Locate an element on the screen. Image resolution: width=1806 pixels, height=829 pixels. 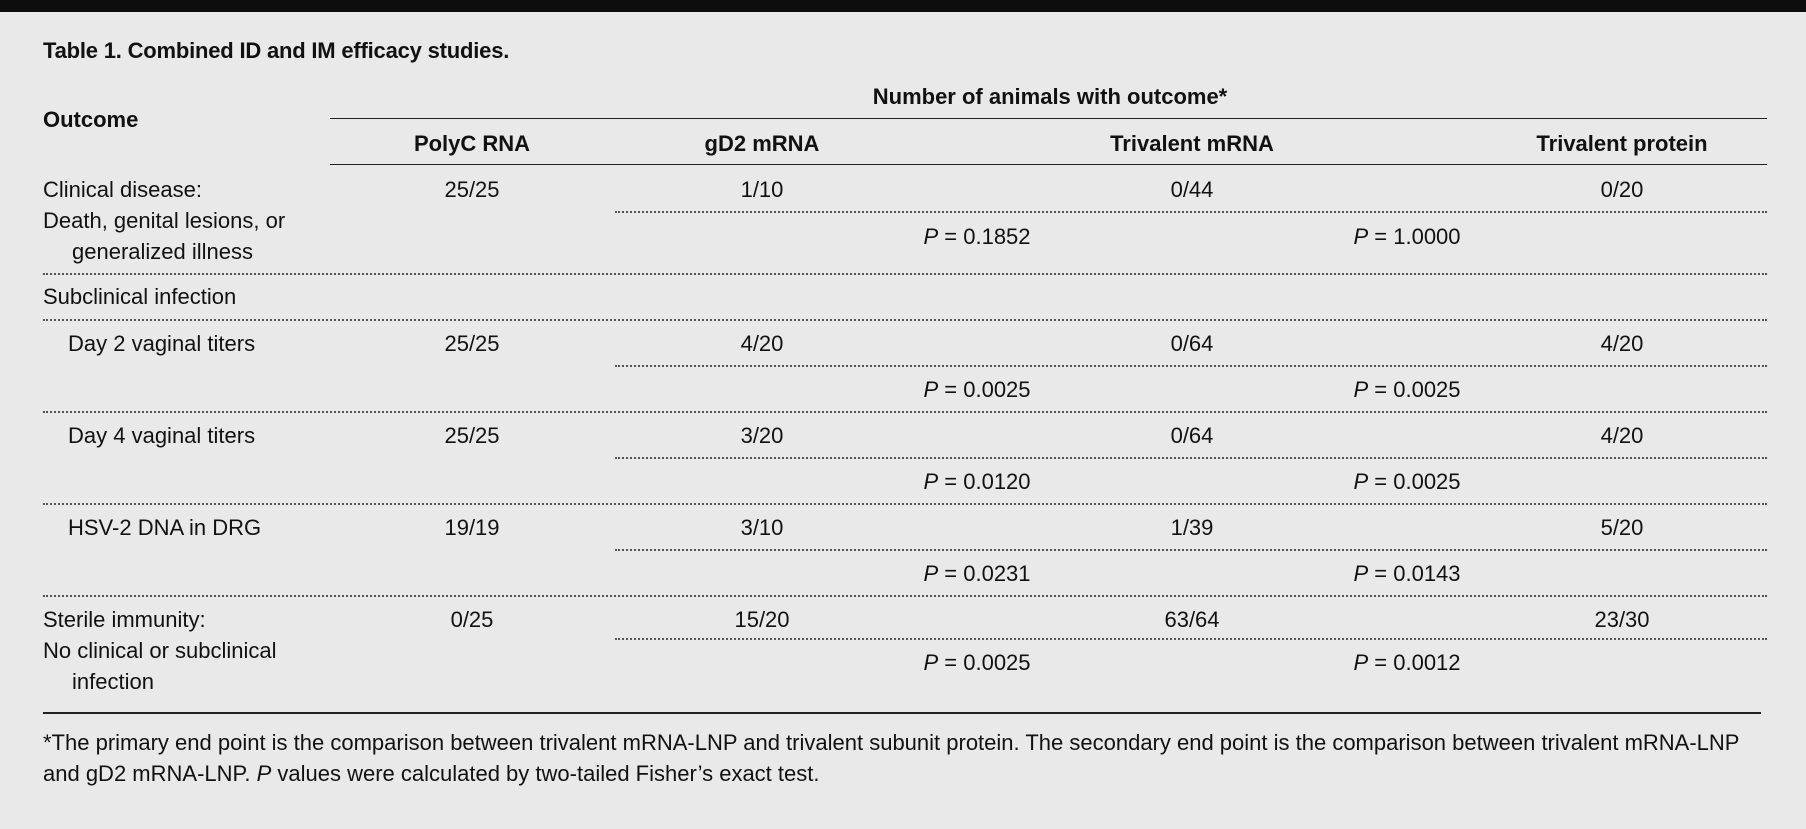
row-label: Clinical disease: is located at coordinates (122, 189).